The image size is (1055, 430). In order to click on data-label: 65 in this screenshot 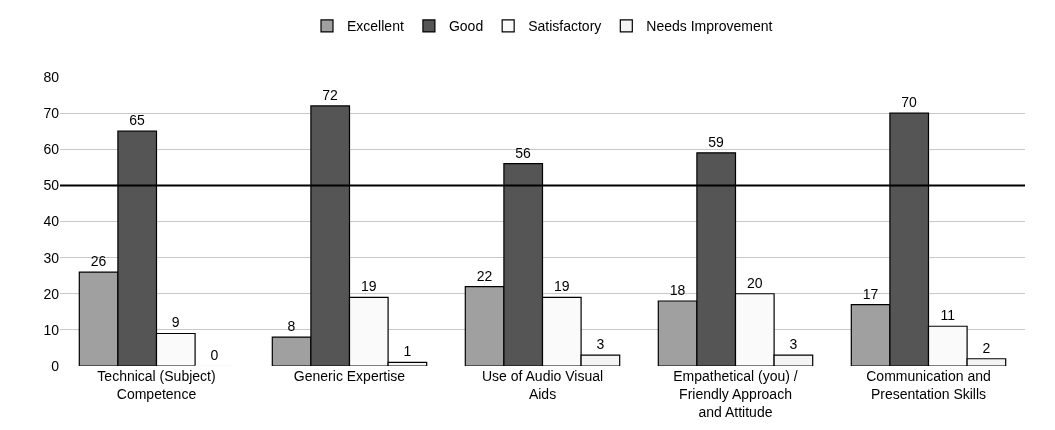, I will do `click(137, 120)`.